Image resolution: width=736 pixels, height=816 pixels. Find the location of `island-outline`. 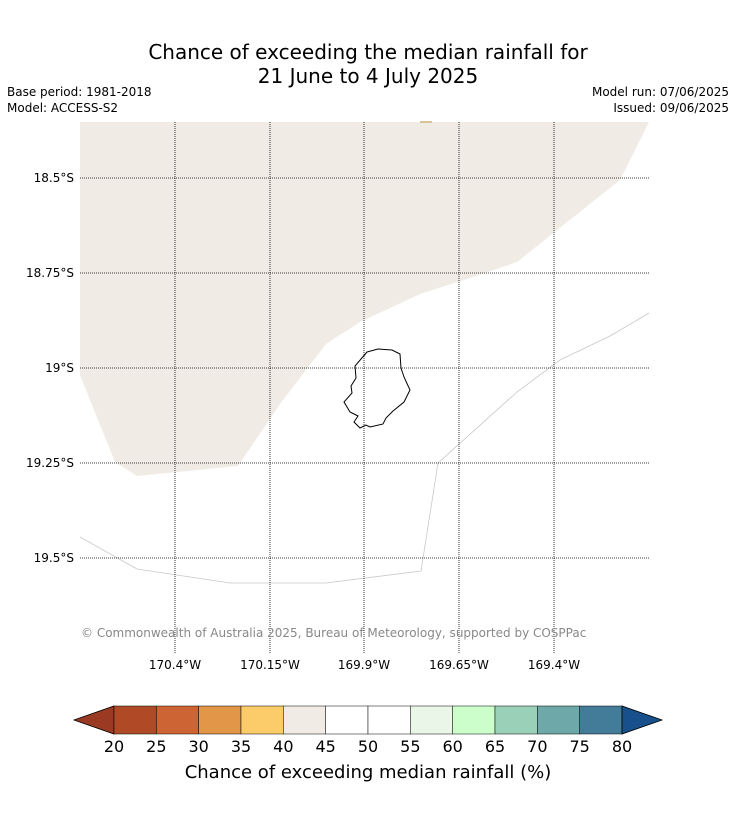

island-outline is located at coordinates (377, 388).